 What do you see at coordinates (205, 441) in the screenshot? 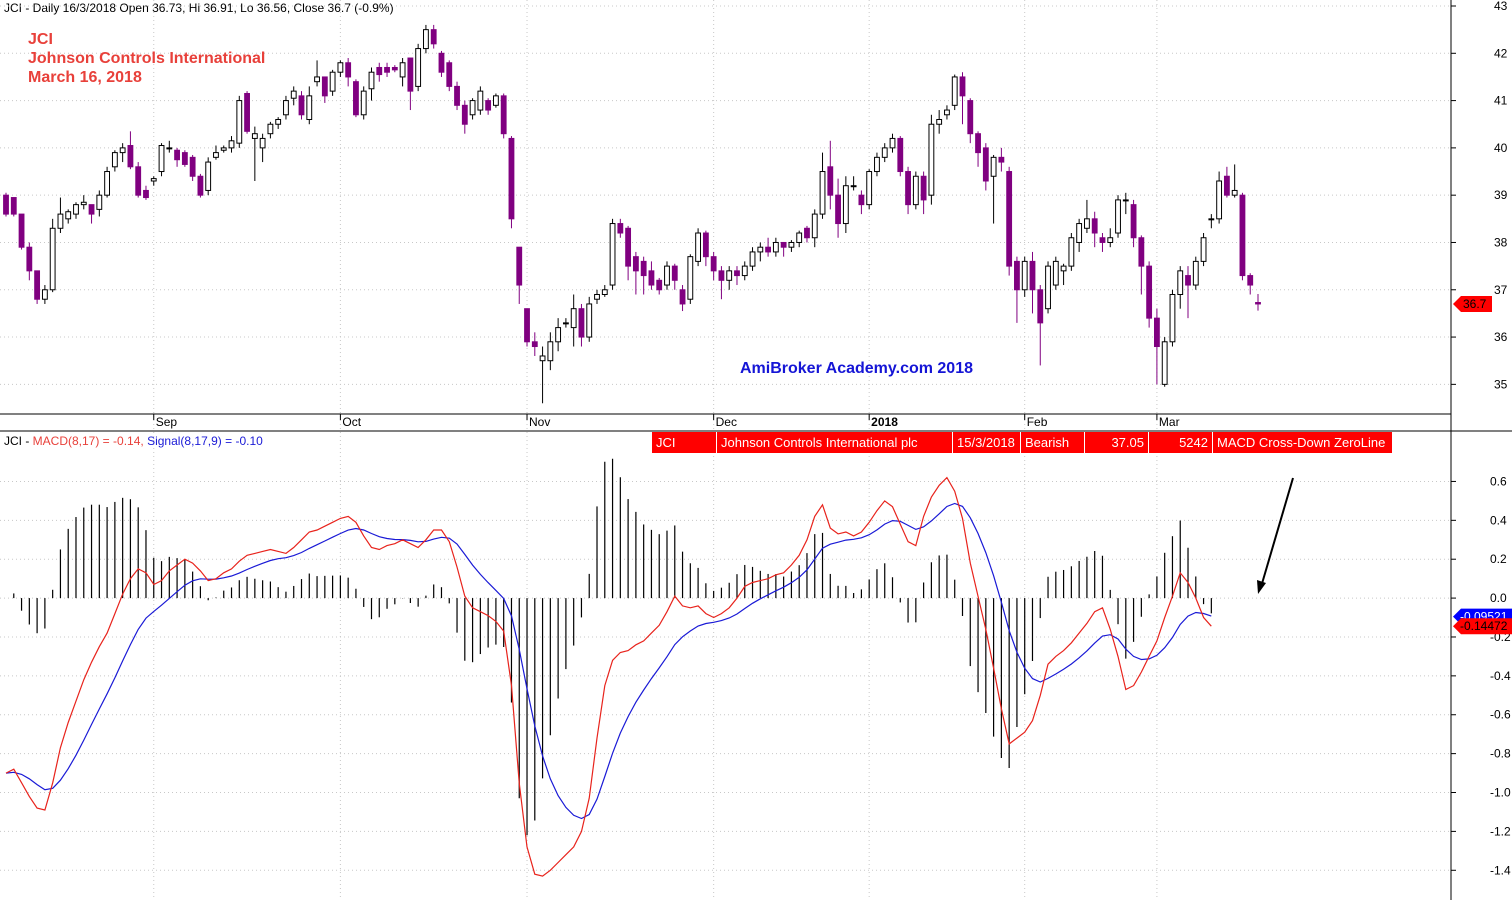
I see `signal-value-label: Signal(8,17,9) = -0.10` at bounding box center [205, 441].